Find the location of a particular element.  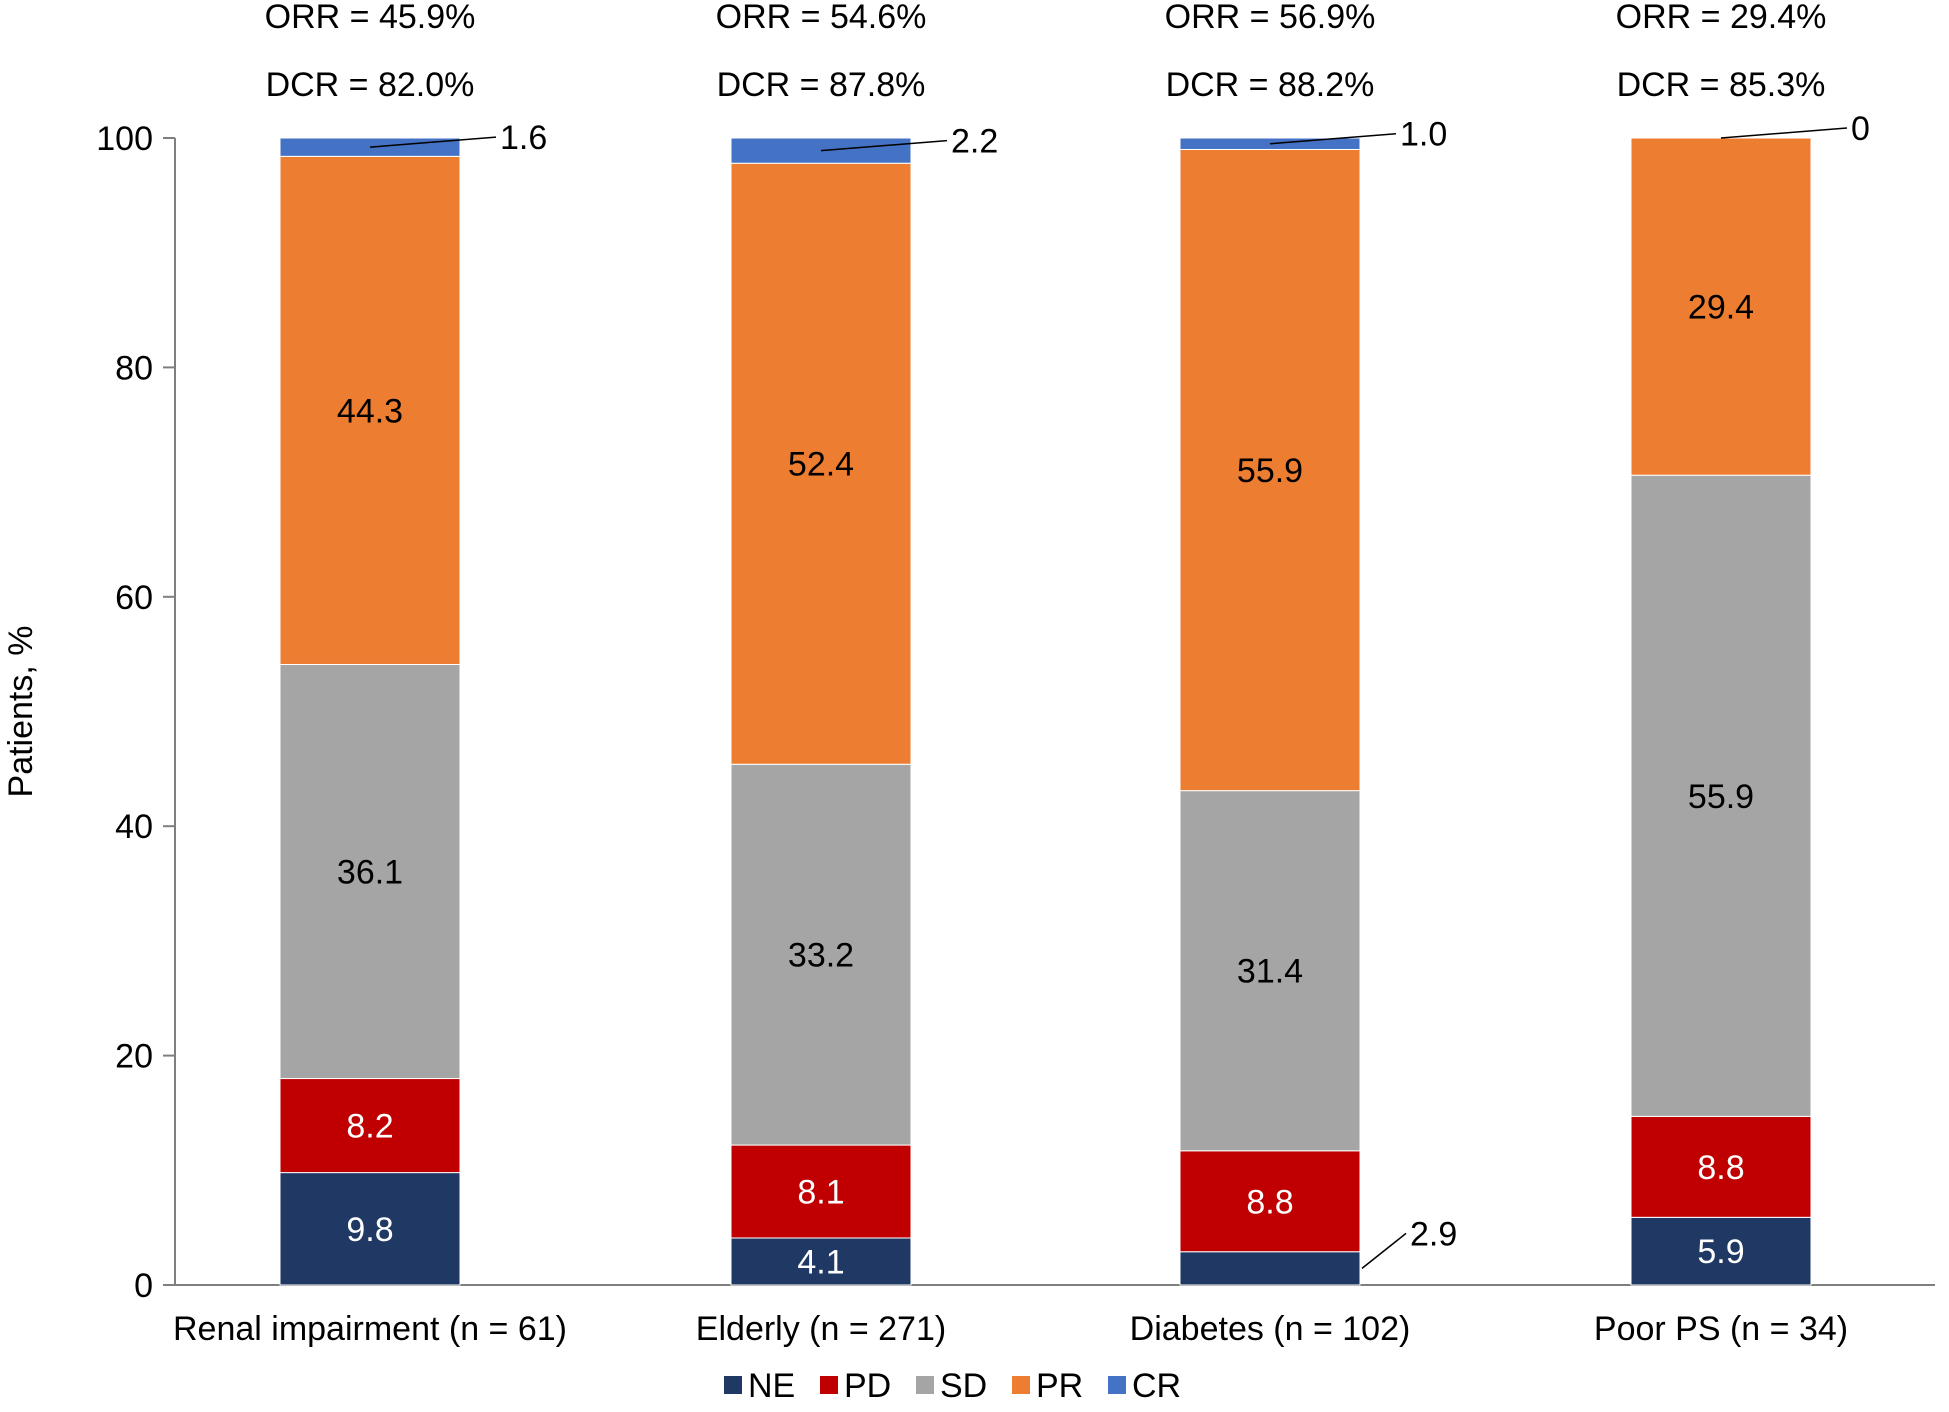

leader-line-ne is located at coordinates (1384, 1250).